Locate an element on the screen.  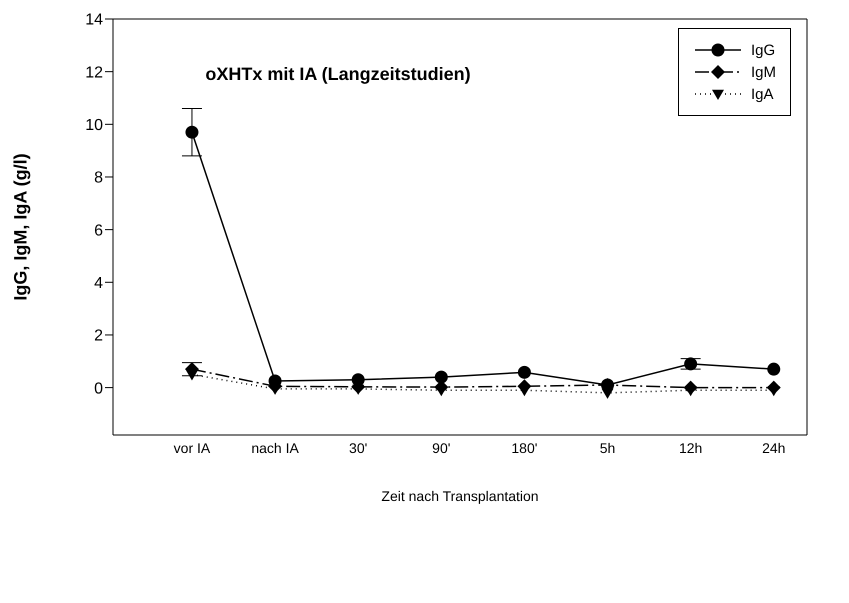
x-tick-label: 90' is located at coordinates (441, 448).